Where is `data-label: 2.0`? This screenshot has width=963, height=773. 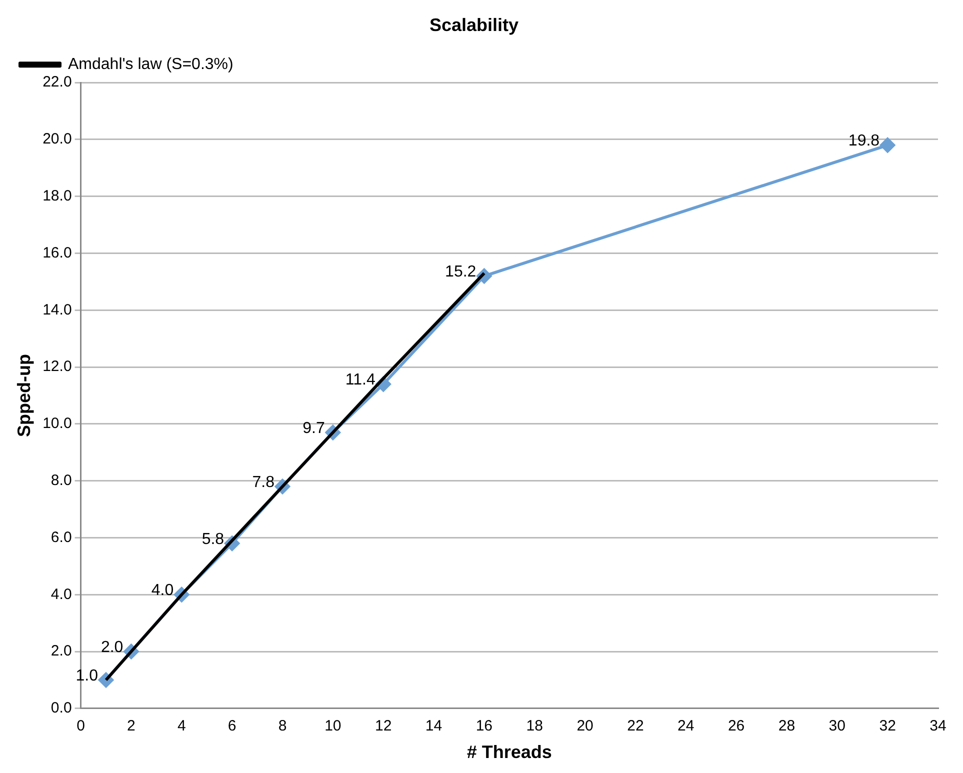 data-label: 2.0 is located at coordinates (112, 647).